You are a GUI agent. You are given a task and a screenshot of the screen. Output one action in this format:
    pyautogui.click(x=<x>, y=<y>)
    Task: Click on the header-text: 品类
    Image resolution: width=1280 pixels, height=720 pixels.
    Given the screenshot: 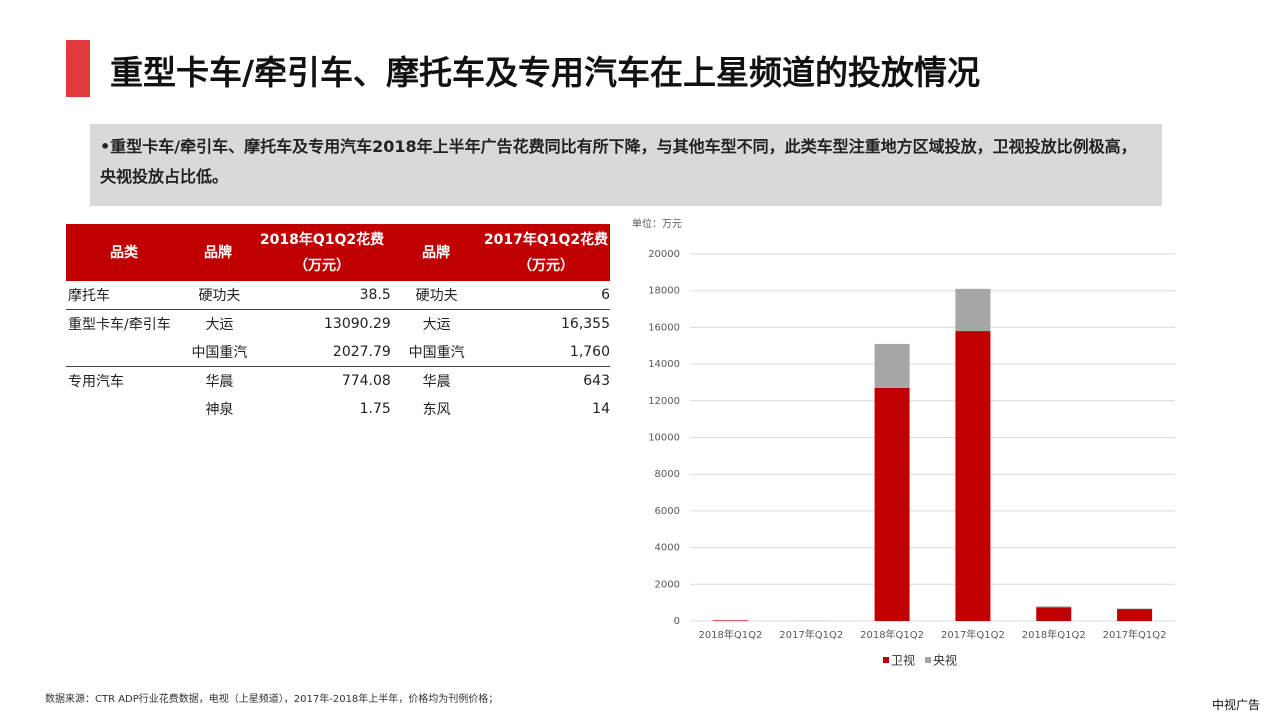 What is the action you would take?
    pyautogui.click(x=124, y=252)
    